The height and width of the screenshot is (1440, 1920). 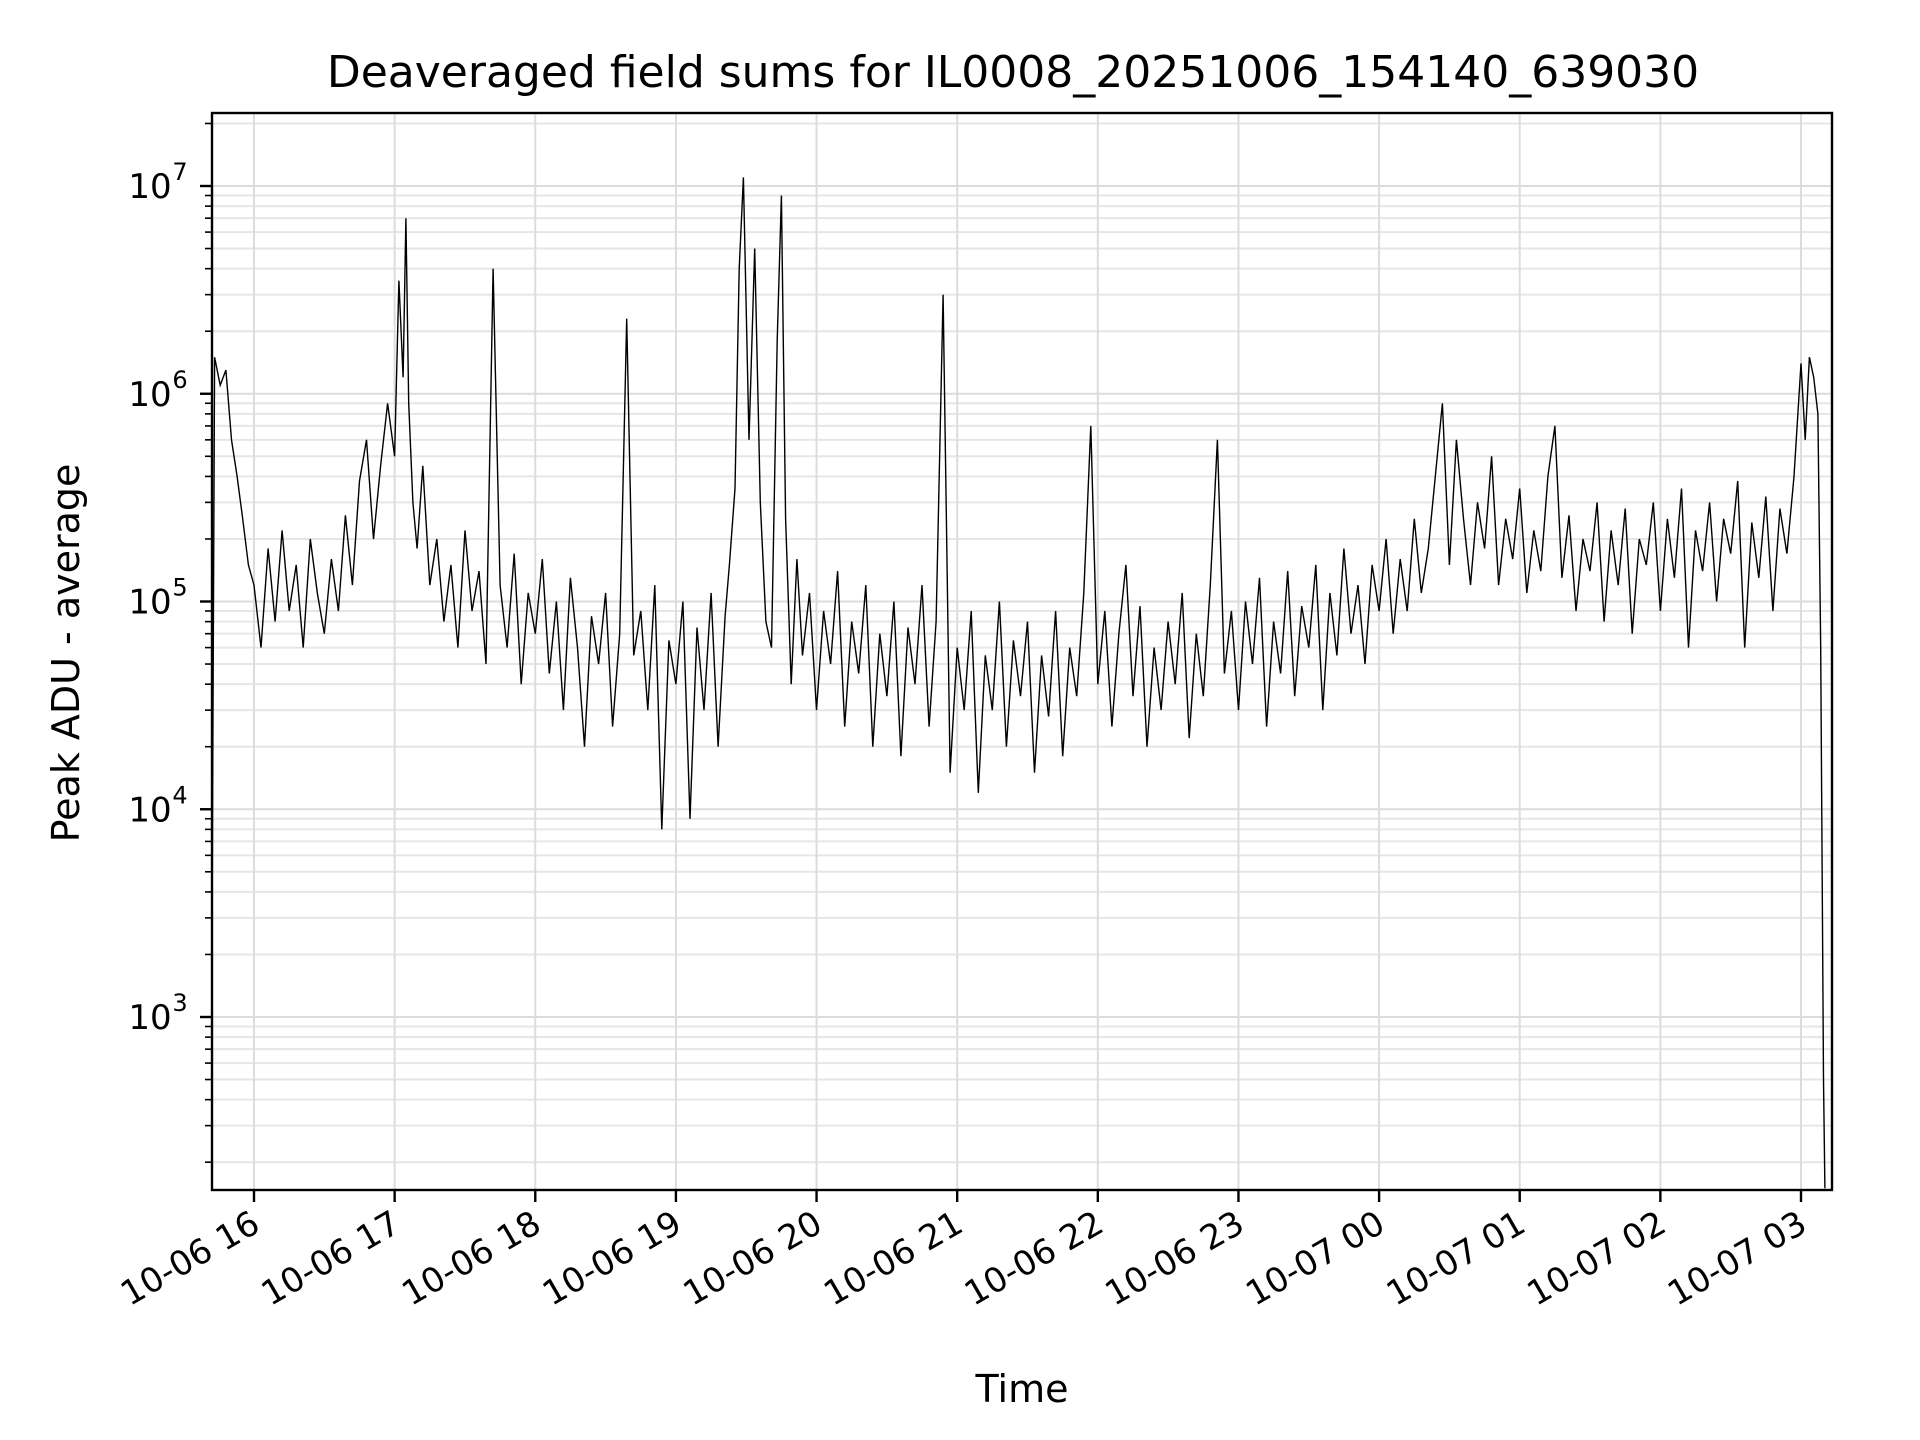 What do you see at coordinates (66, 653) in the screenshot?
I see `y-axis-label: Peak ADU - average` at bounding box center [66, 653].